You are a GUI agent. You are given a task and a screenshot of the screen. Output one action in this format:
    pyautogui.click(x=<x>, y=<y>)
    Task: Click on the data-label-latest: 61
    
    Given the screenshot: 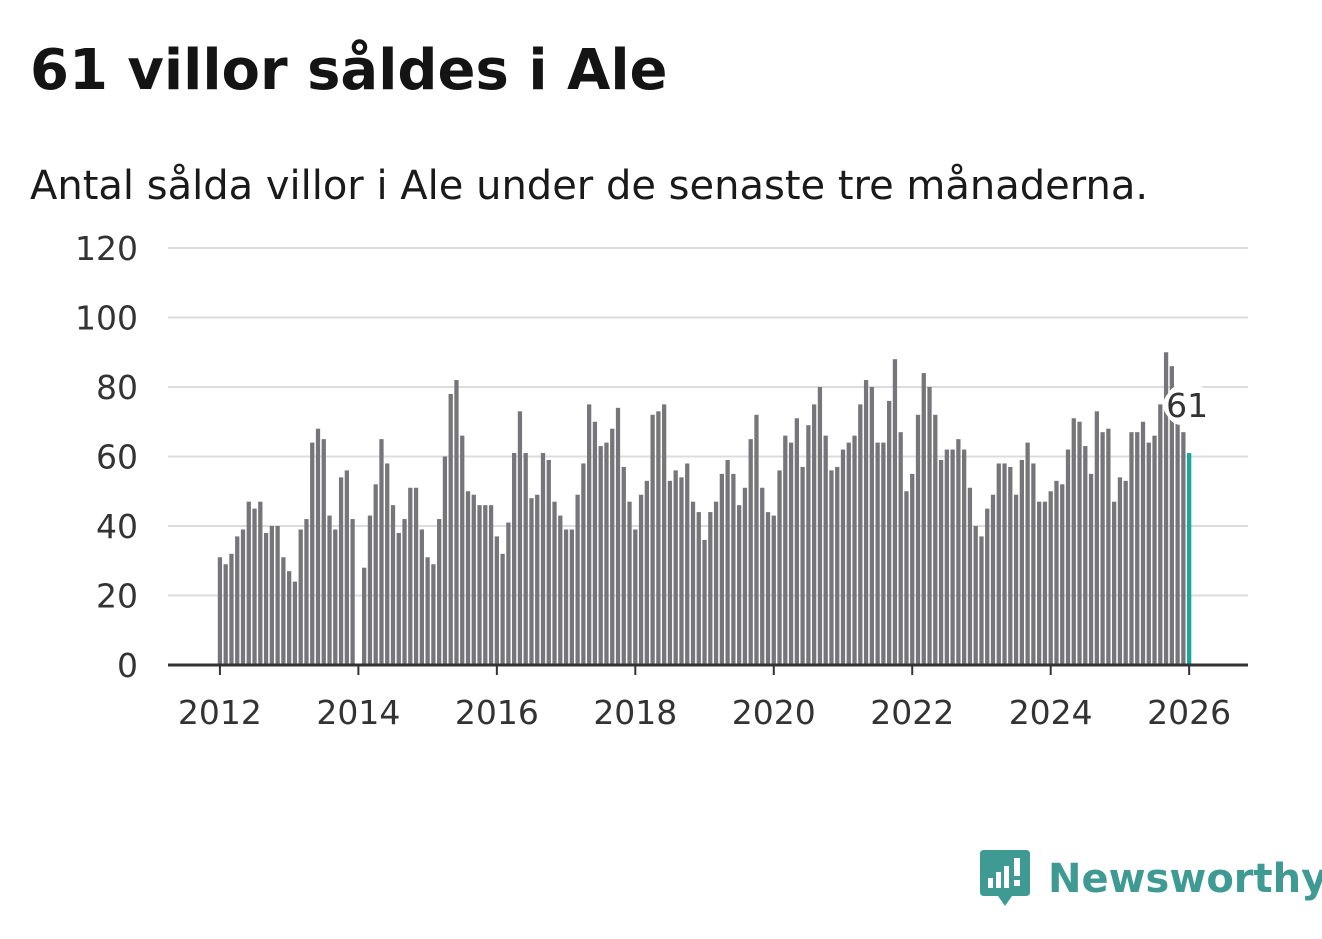 What is the action you would take?
    pyautogui.click(x=1187, y=405)
    